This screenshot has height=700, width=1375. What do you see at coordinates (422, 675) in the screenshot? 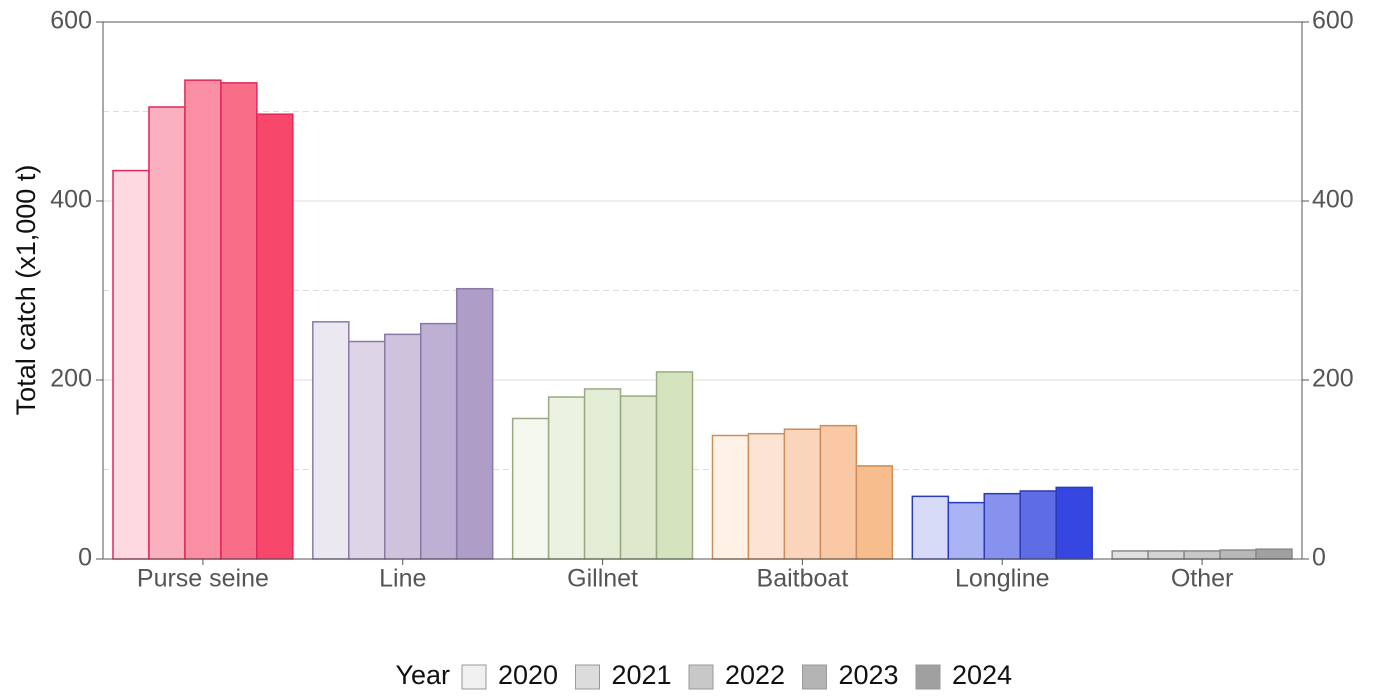
I see `legend-title: Year` at bounding box center [422, 675].